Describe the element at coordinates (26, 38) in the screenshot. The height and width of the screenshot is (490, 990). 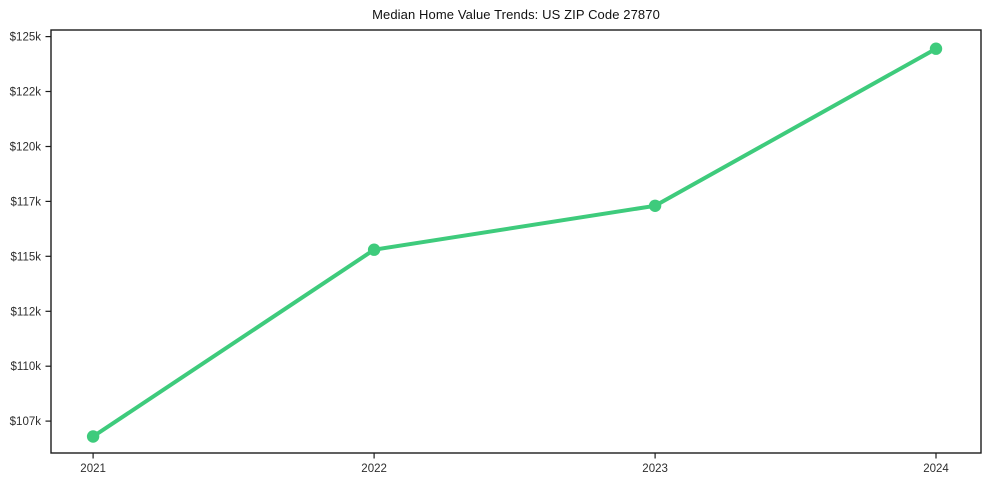
I see `y-tick-label: $125k` at that location.